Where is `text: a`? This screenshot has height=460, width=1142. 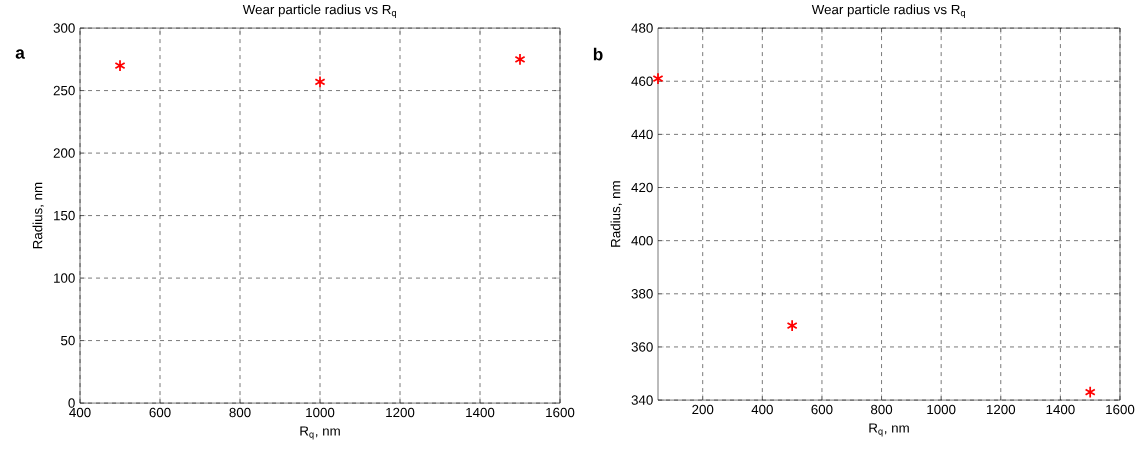 text: a is located at coordinates (20, 54).